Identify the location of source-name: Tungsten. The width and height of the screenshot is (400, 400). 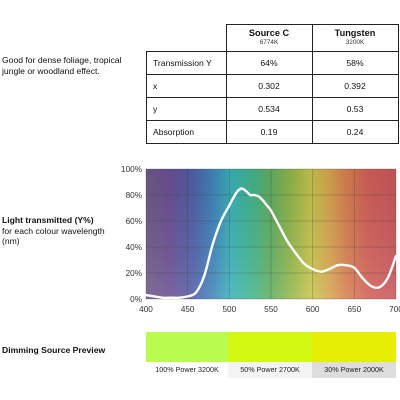
(355, 33).